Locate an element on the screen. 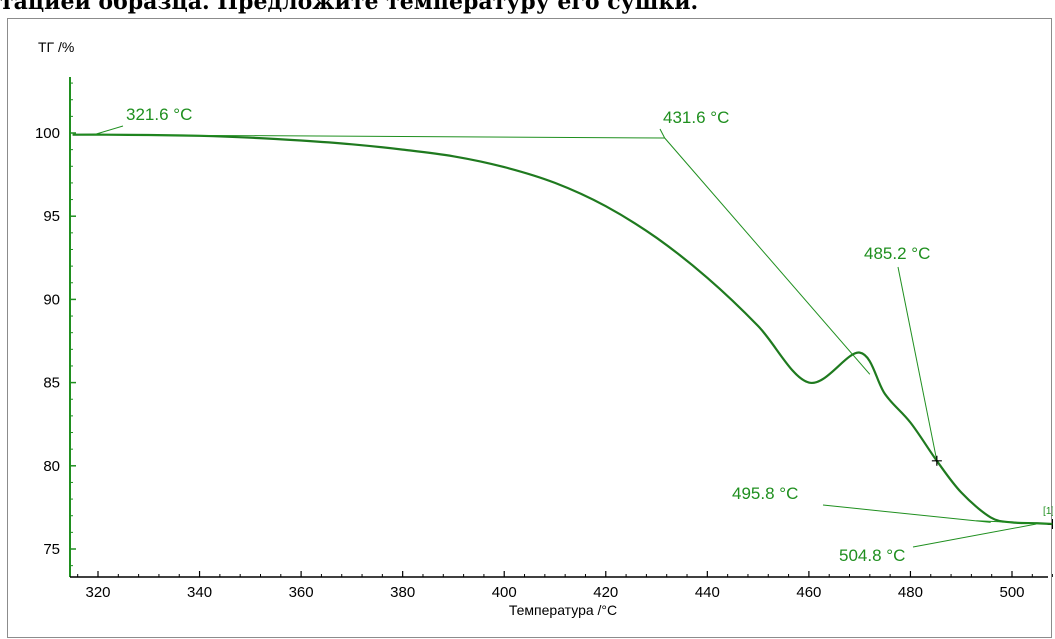 The image size is (1055, 639). y-tick-label: 85 is located at coordinates (51, 383).